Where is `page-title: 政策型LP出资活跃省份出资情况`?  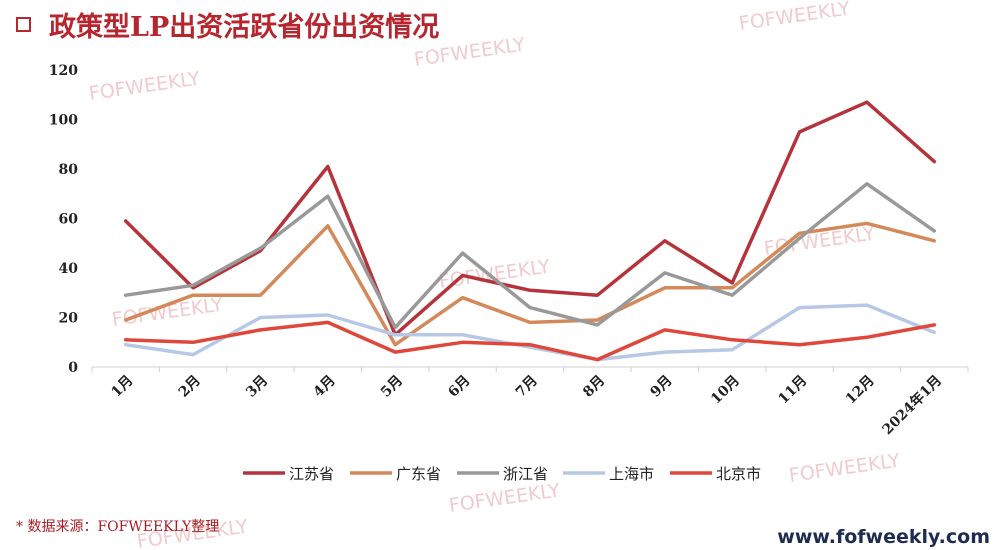 page-title: 政策型LP出资活跃省份出资情况 is located at coordinates (244, 27).